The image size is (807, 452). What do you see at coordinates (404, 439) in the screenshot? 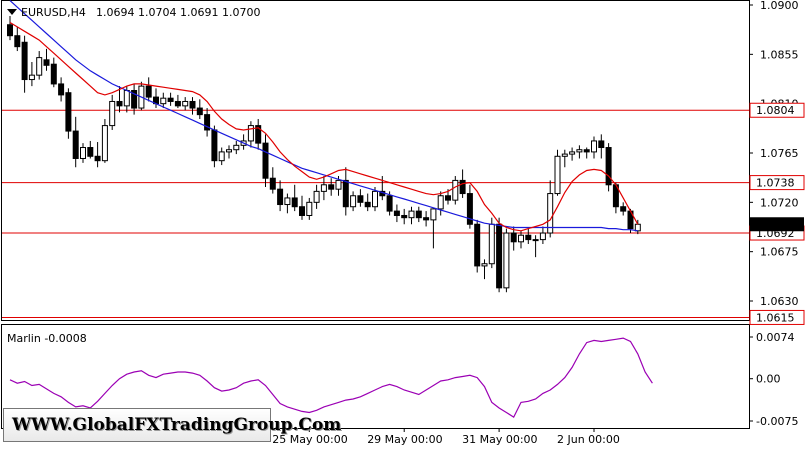
I see `time-tick-label: 29 May 00:00` at bounding box center [404, 439].